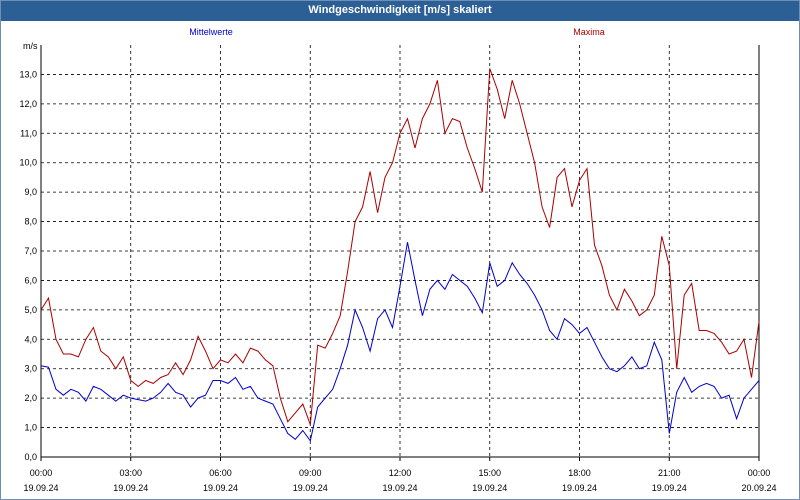  I want to click on x-tick-time: 06:00, so click(220, 473).